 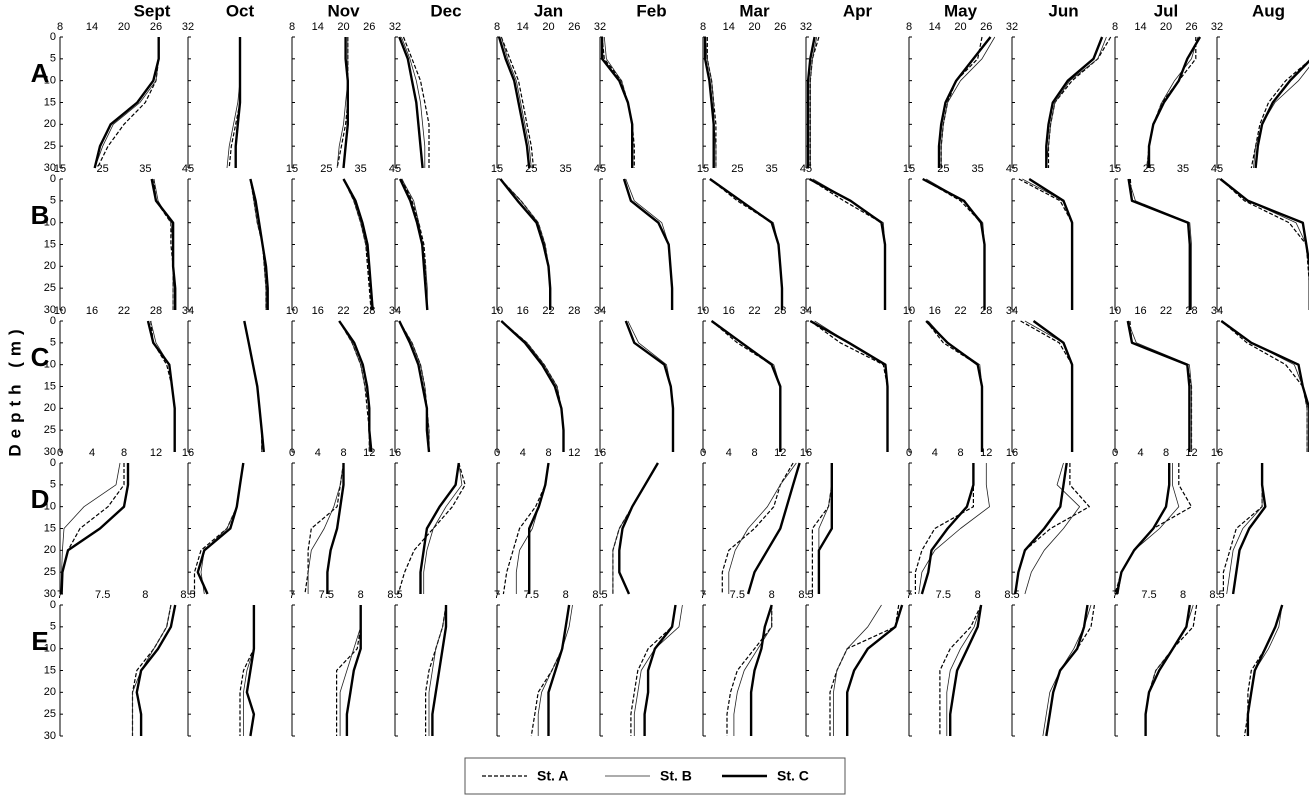 What do you see at coordinates (754, 311) in the screenshot?
I see `x-tick-label: 22` at bounding box center [754, 311].